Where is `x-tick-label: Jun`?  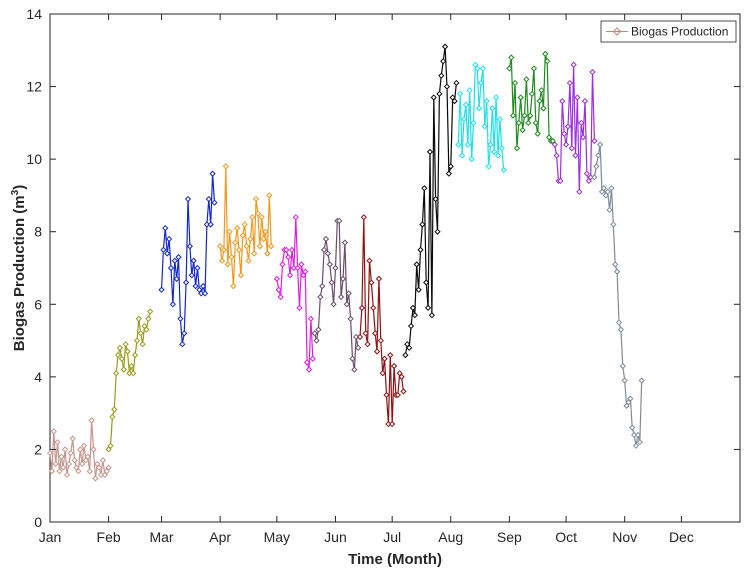
x-tick-label: Jun is located at coordinates (335, 537).